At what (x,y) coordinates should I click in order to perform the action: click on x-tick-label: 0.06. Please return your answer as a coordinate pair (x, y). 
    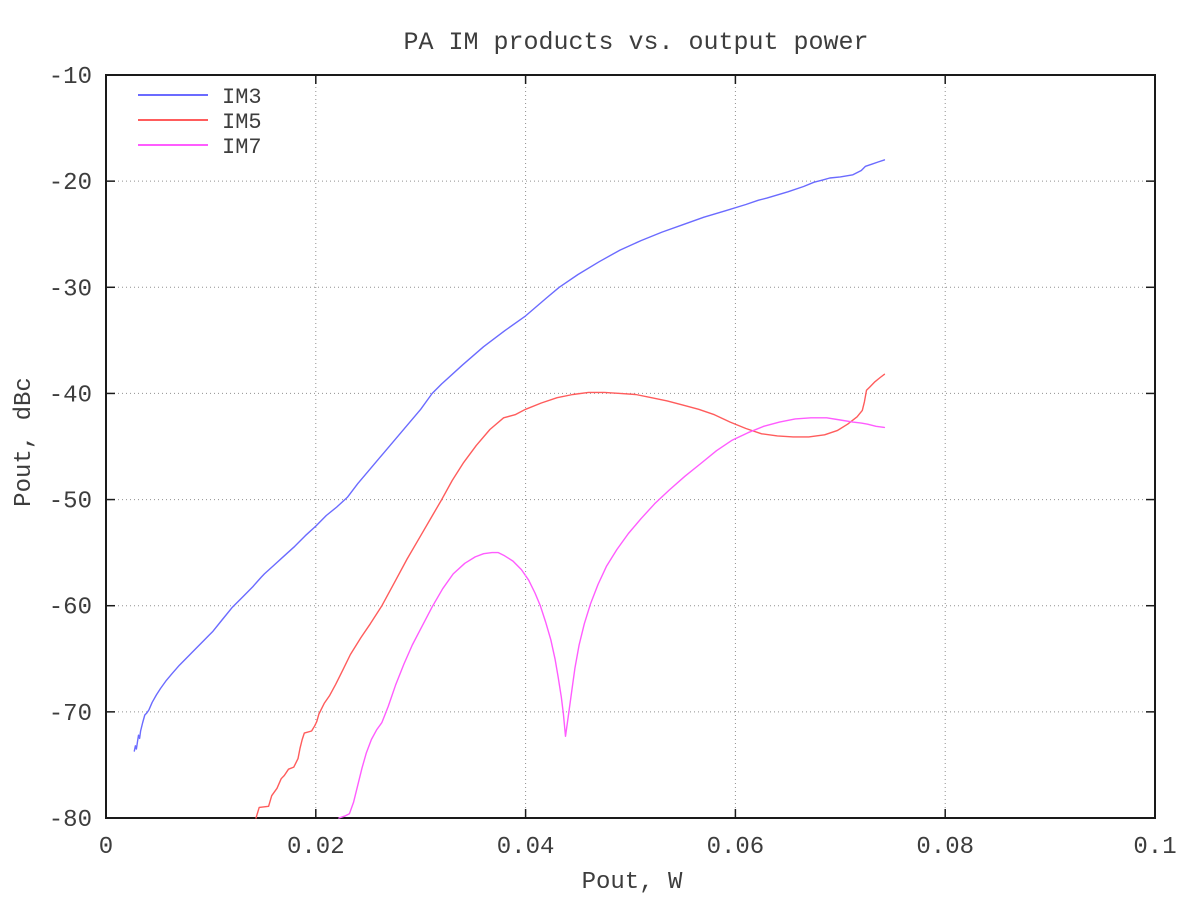
    Looking at the image, I should click on (736, 847).